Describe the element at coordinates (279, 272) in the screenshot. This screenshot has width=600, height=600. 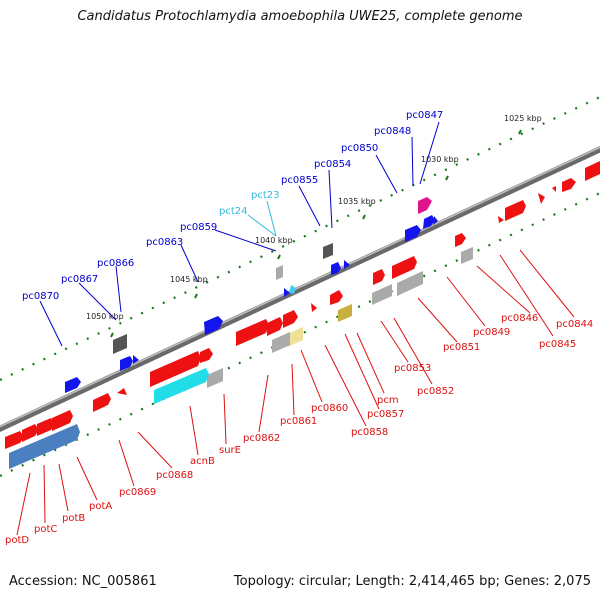
I see `gene-pc0859` at that location.